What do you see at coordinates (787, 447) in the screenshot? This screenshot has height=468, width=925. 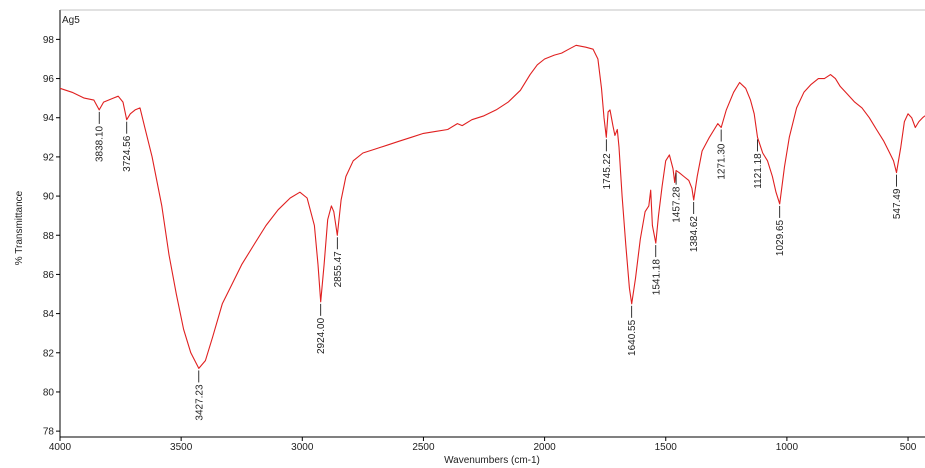 I see `x-tick-label: 1000` at bounding box center [787, 447].